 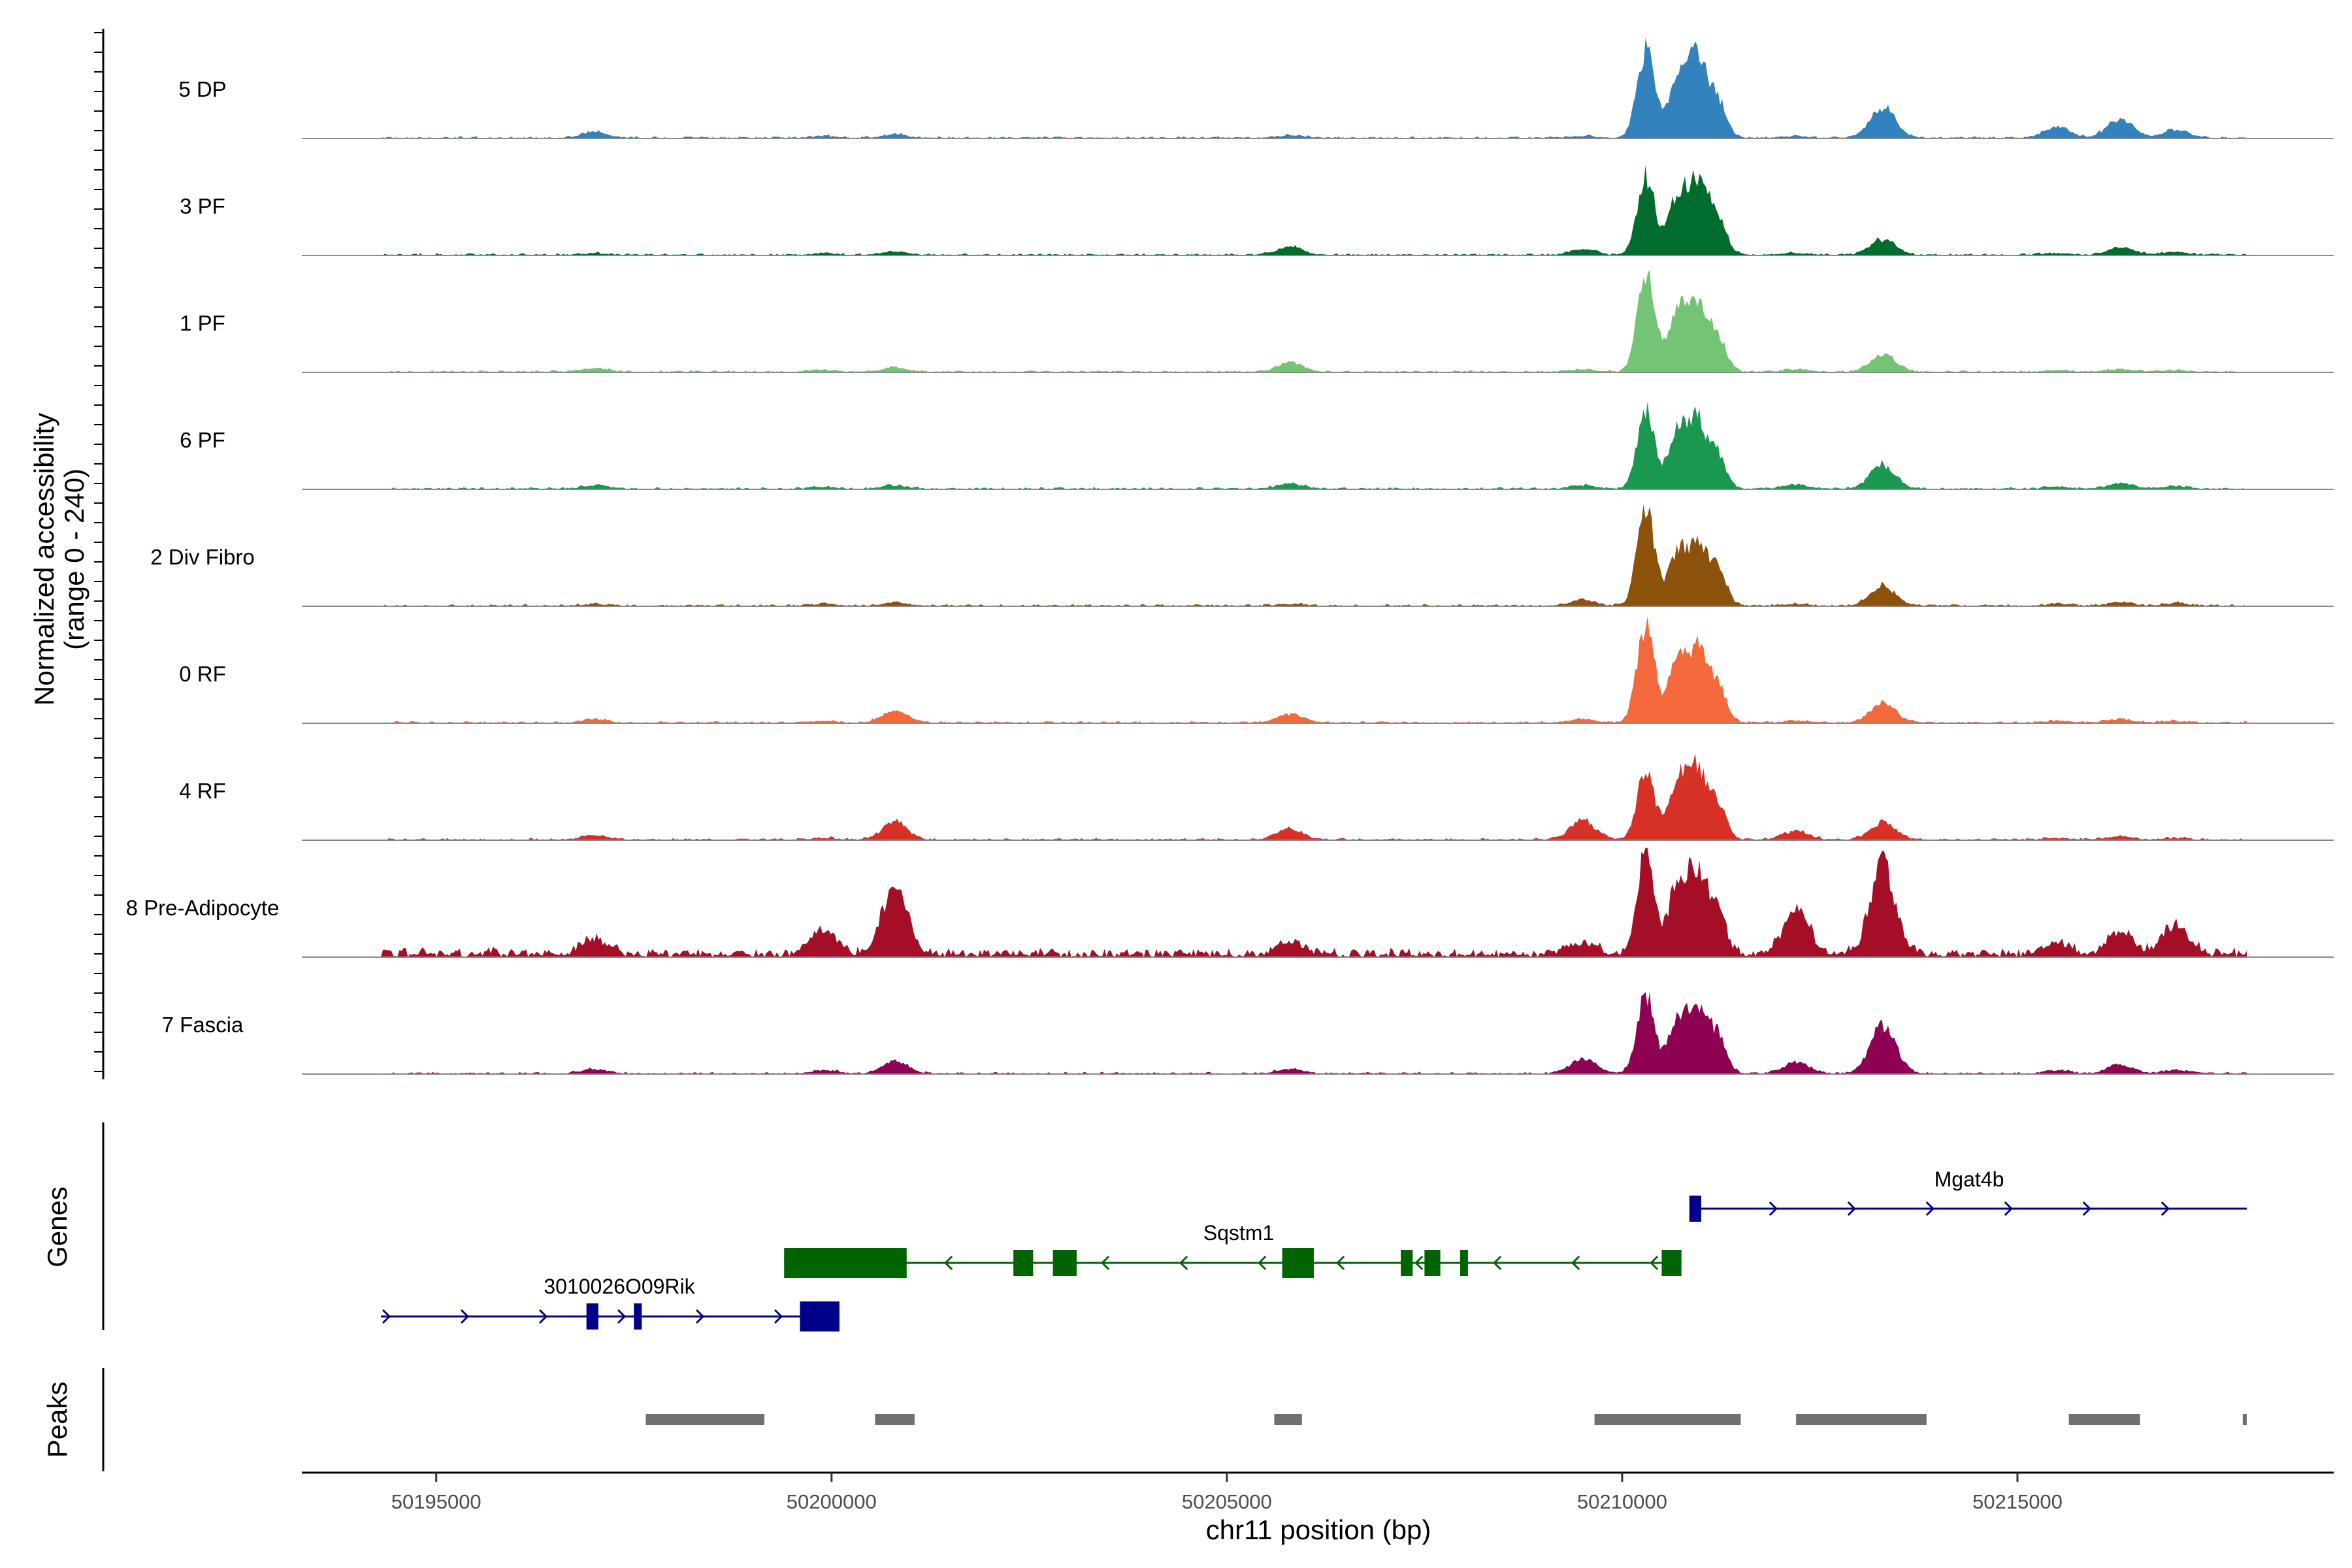 I want to click on x-axis-ticks: 50195000 50200000 50205000 50210000 50215000, so click(x=1227, y=1493).